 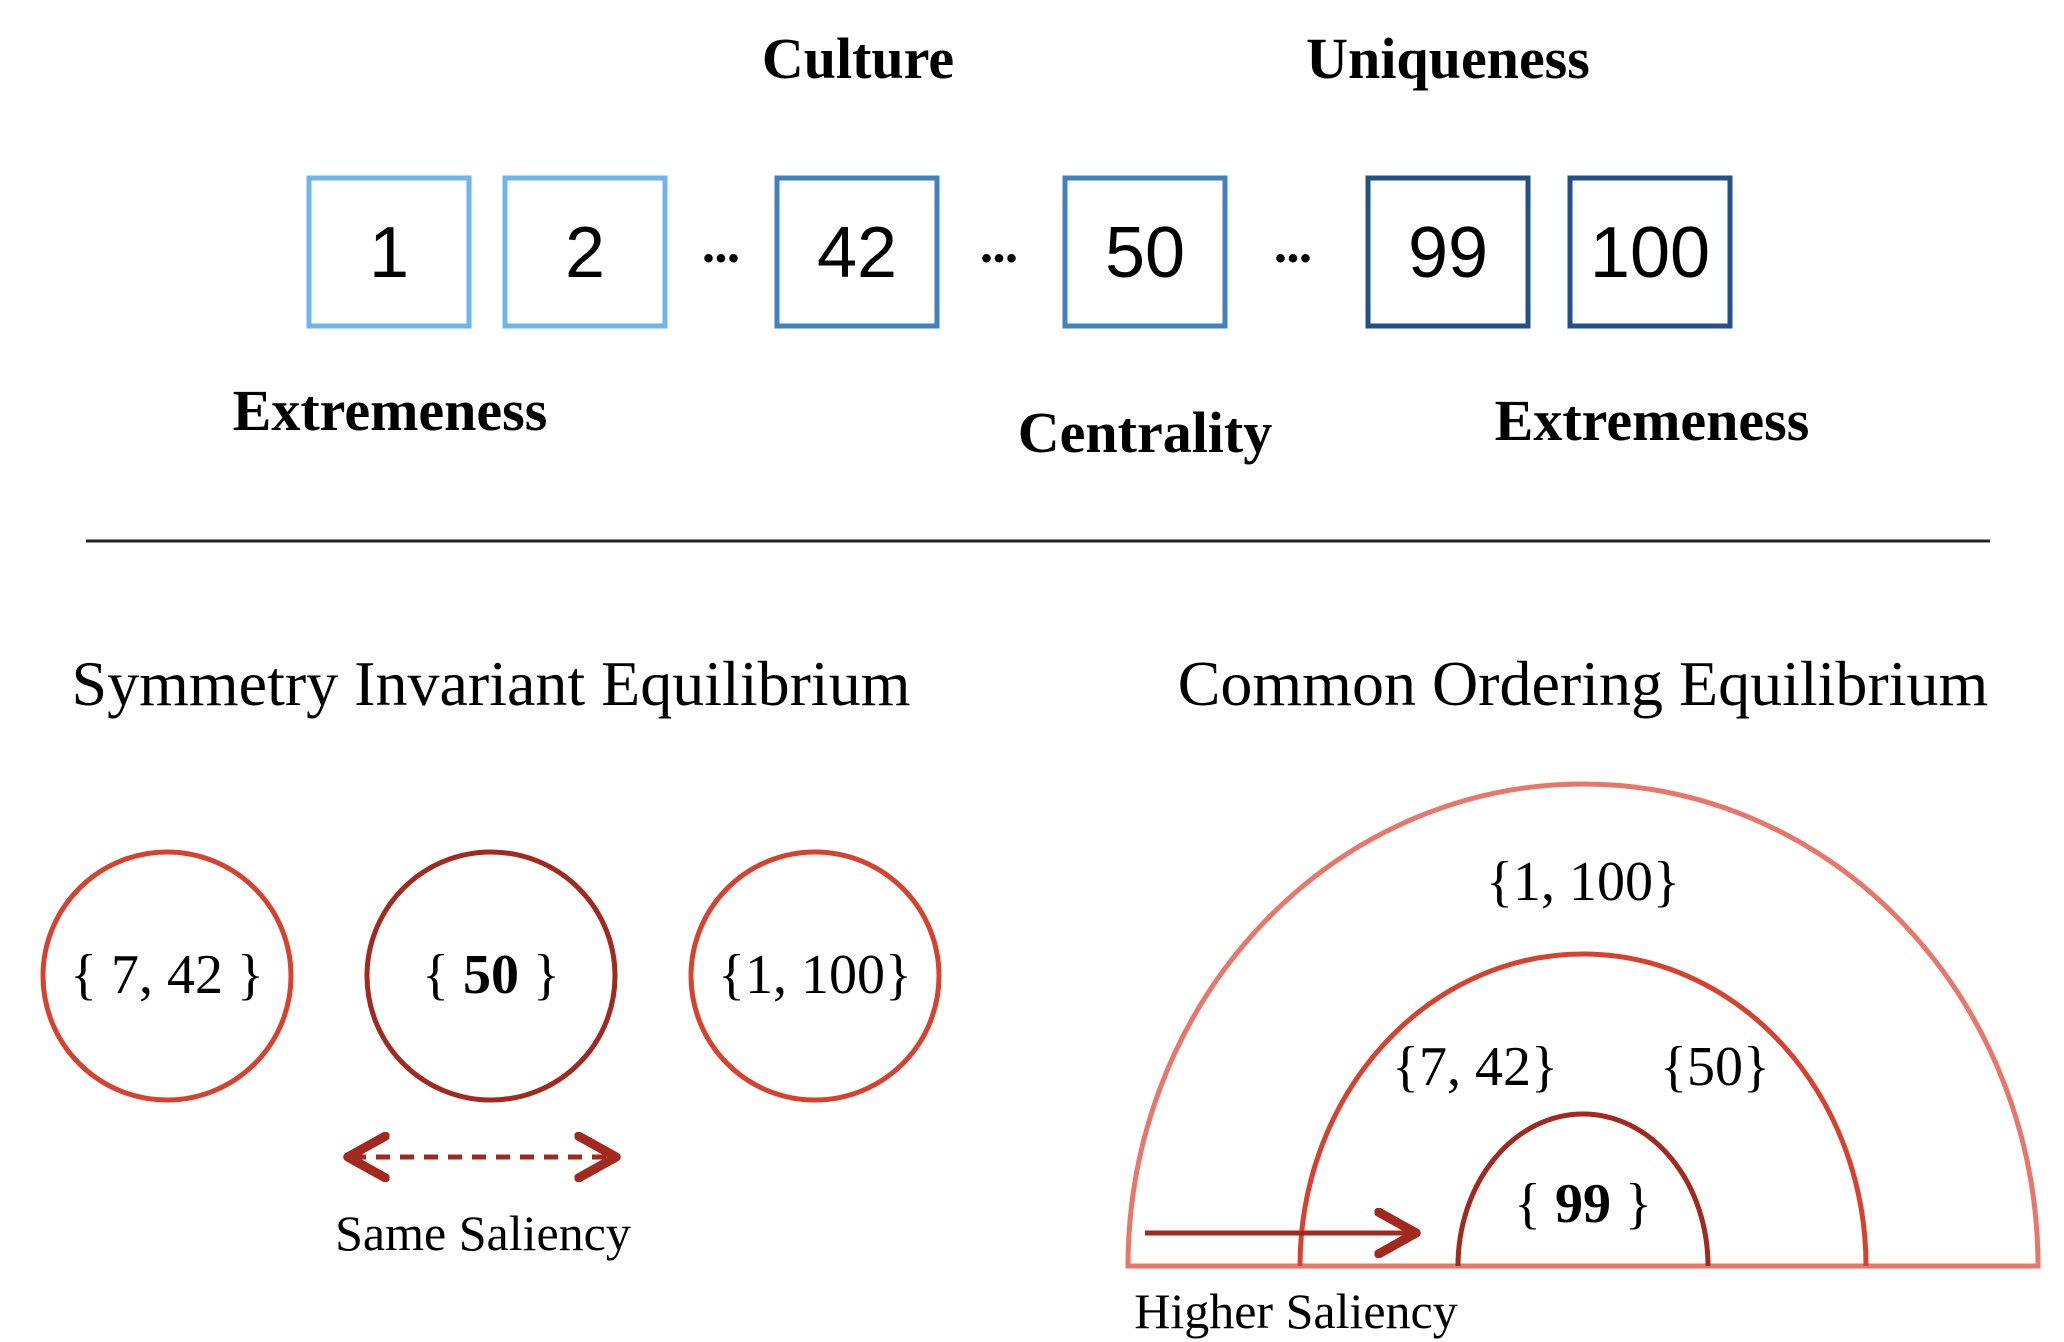 What do you see at coordinates (1583, 683) in the screenshot?
I see `common-title: Common Ordering Equilibrium` at bounding box center [1583, 683].